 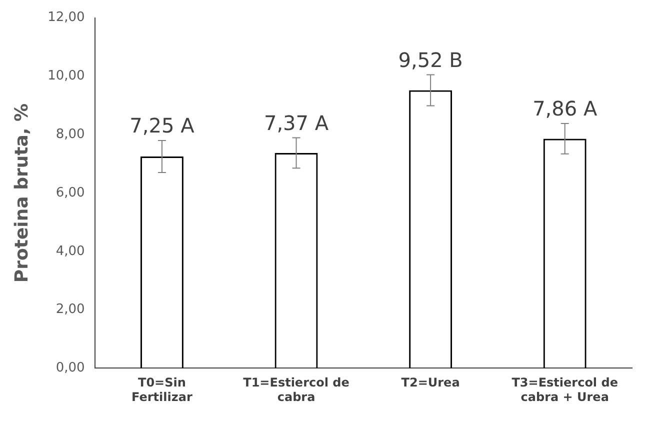 I want to click on x-tick-label: T3=Estiercol de cabra + Urea, so click(x=565, y=390).